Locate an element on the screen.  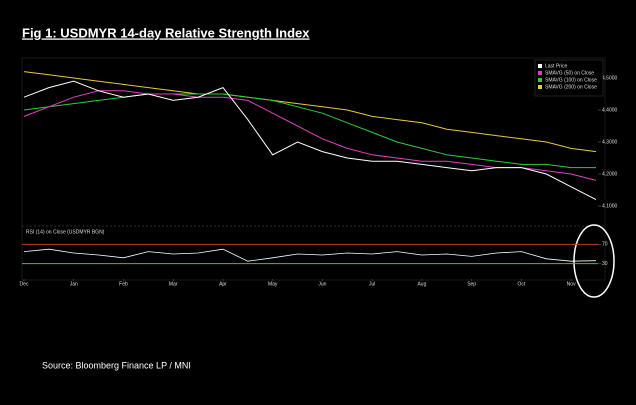
rsi-label: RSI (14) on Close (USDMYR BGN) is located at coordinates (65, 232).